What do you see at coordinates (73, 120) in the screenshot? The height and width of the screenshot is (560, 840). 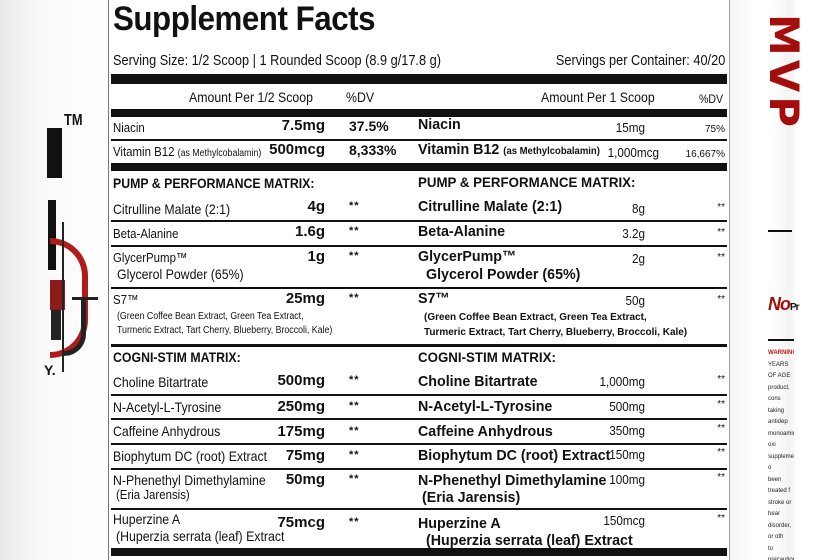 I see `trademark-mark: TM` at bounding box center [73, 120].